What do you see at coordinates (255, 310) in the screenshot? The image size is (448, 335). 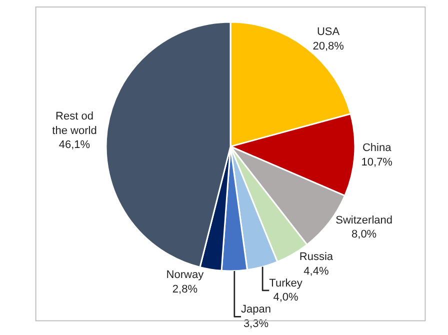 I see `slice-label: Japan` at bounding box center [255, 310].